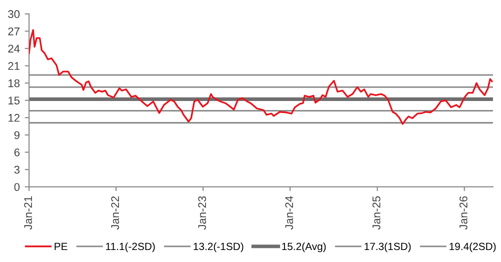 The height and width of the screenshot is (262, 501). I want to click on legend-label: 19.4(2SD), so click(473, 247).